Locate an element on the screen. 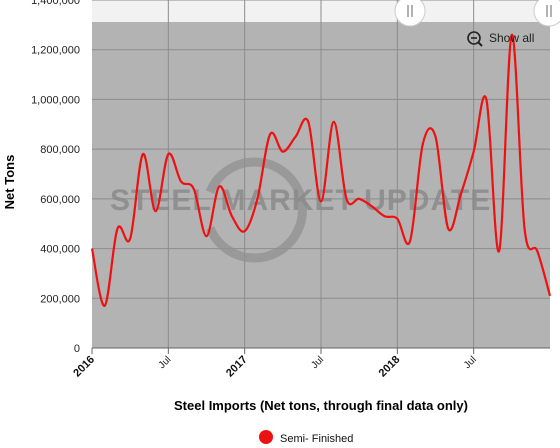 This screenshot has width=560, height=448. y-tick-label: 200,000 is located at coordinates (60, 299).